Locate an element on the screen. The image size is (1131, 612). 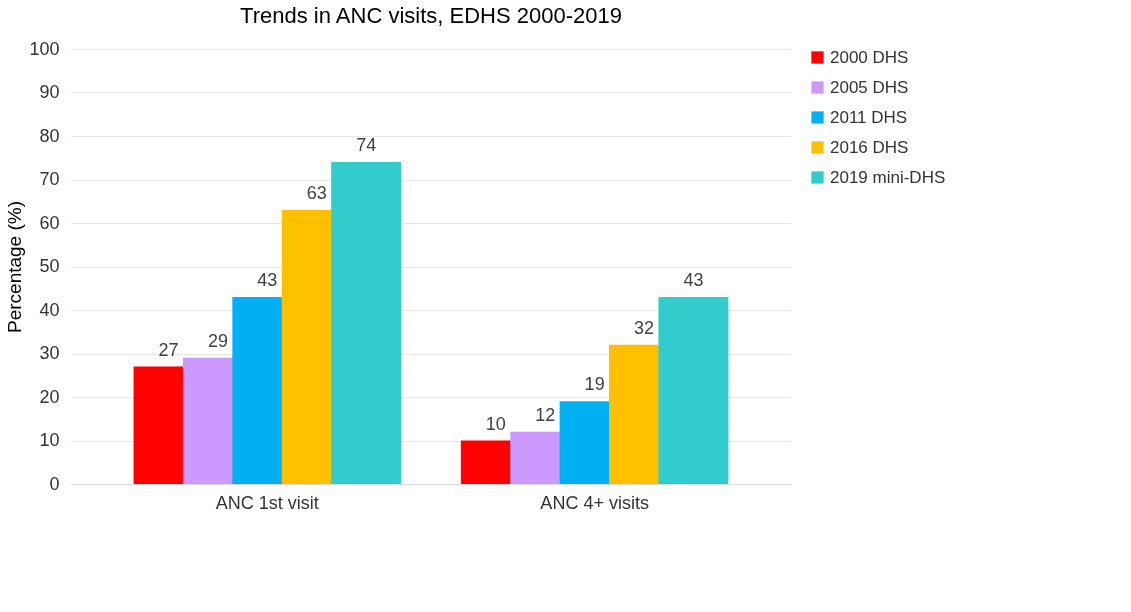
y-axis-title: Percentage (%) is located at coordinates (15, 267).